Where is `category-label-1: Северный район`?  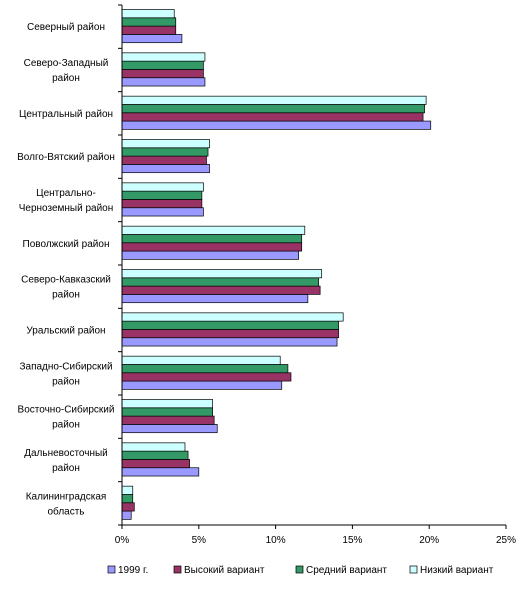
category-label-1: Северный район is located at coordinates (66, 27).